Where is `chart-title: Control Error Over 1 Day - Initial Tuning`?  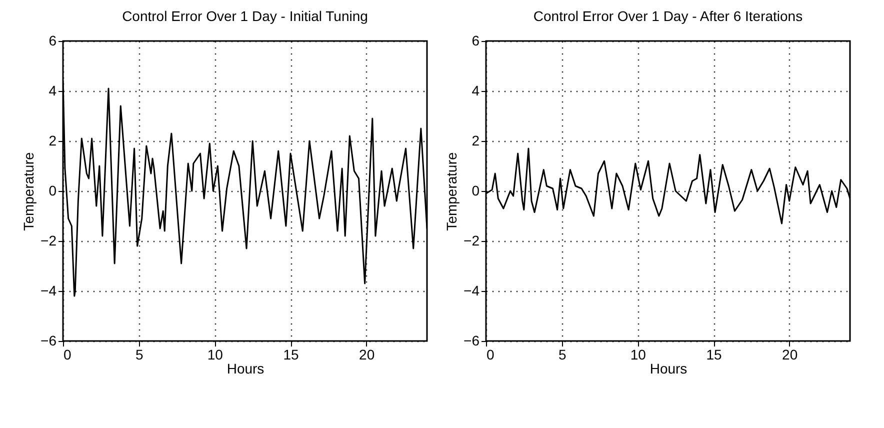 chart-title: Control Error Over 1 Day - Initial Tuning is located at coordinates (245, 16).